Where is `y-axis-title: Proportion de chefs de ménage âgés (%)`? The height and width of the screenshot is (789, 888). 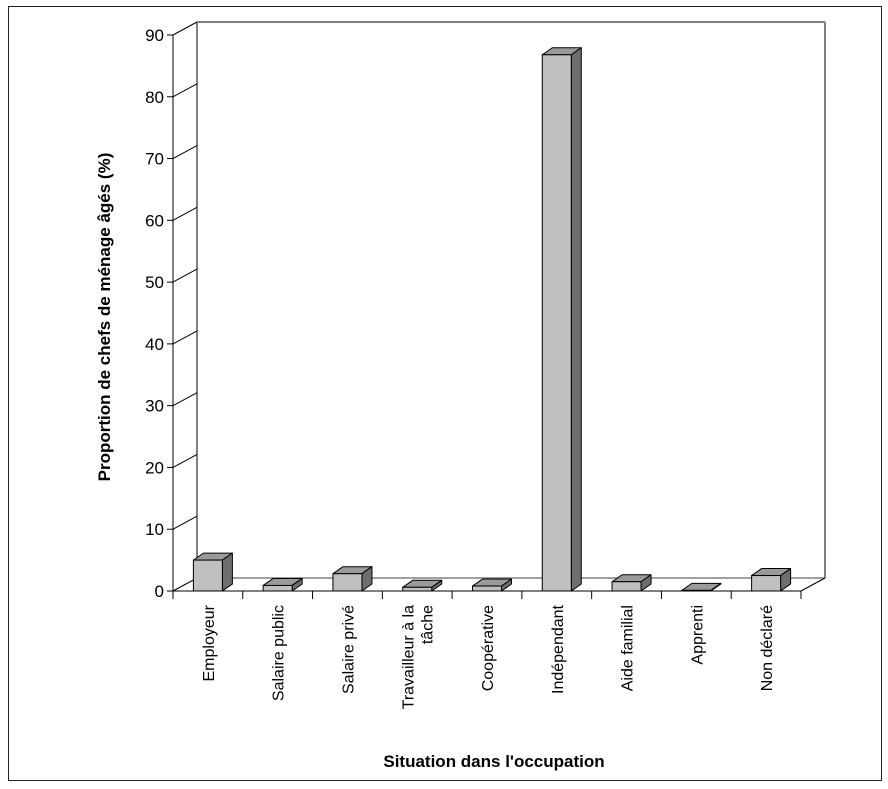
y-axis-title: Proportion de chefs de ménage âgés (%) is located at coordinates (104, 317).